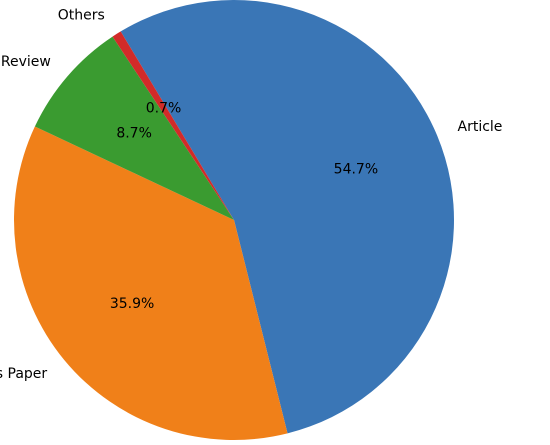  Describe the element at coordinates (132, 304) in the screenshot. I see `pie-pct-label-proceedings-paper: 35.9%` at that location.